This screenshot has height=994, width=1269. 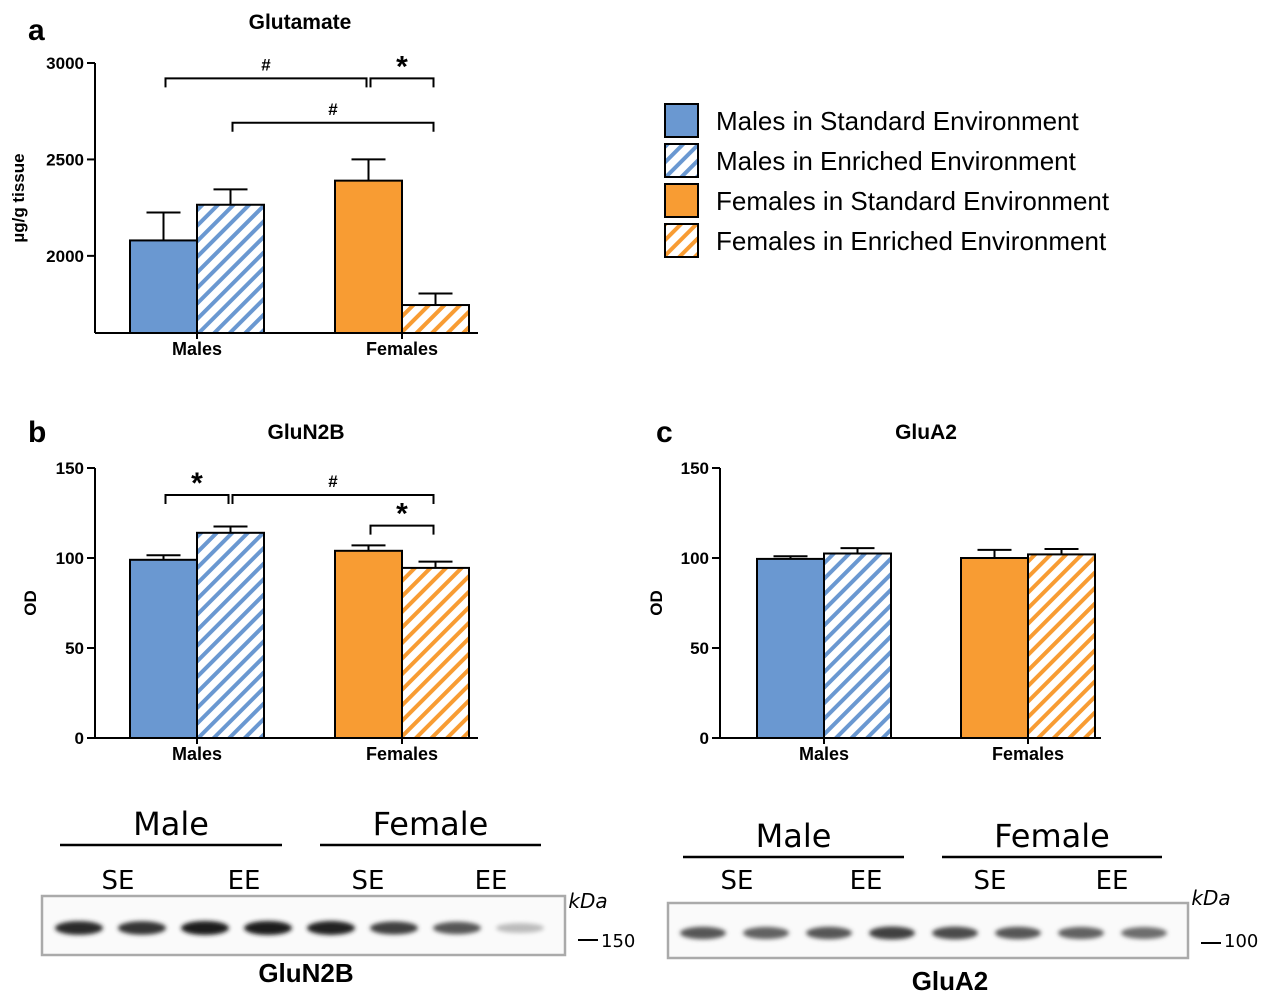 What do you see at coordinates (305, 432) in the screenshot?
I see `chart-title: GluN2B` at bounding box center [305, 432].